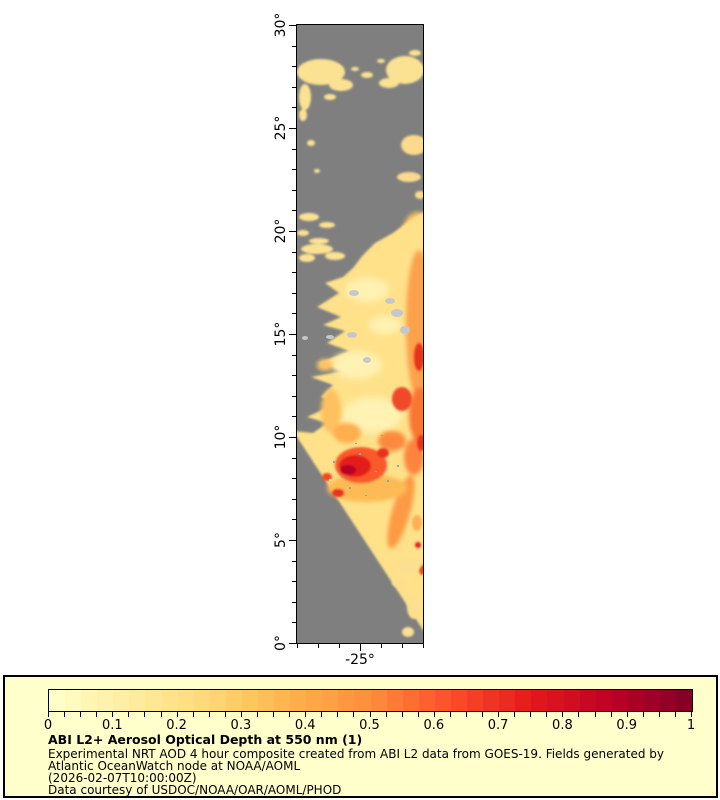 The image size is (720, 800). What do you see at coordinates (562, 725) in the screenshot?
I see `colorbar-tick-label: 0.8` at bounding box center [562, 725].